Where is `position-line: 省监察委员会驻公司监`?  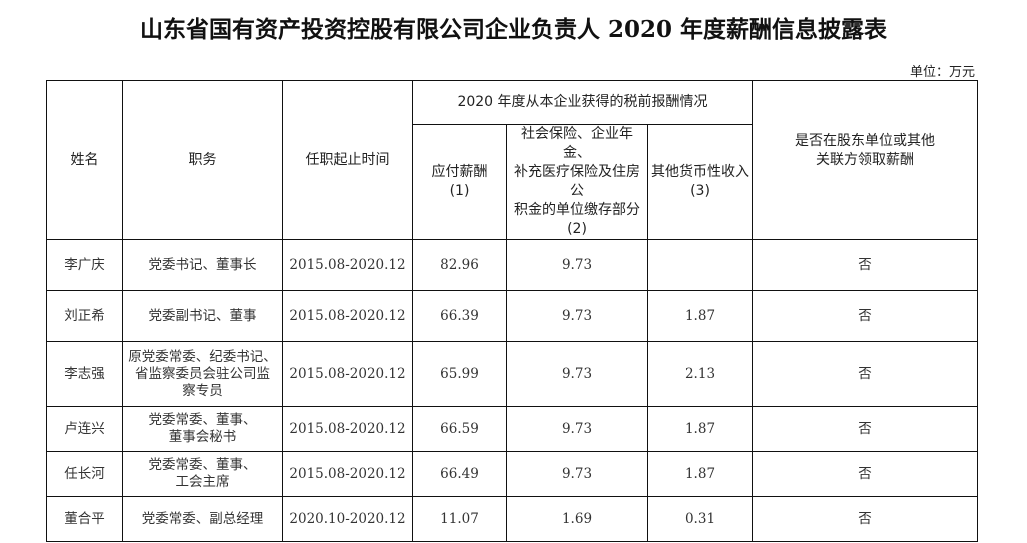 position-line: 省监察委员会驻公司监 is located at coordinates (202, 373).